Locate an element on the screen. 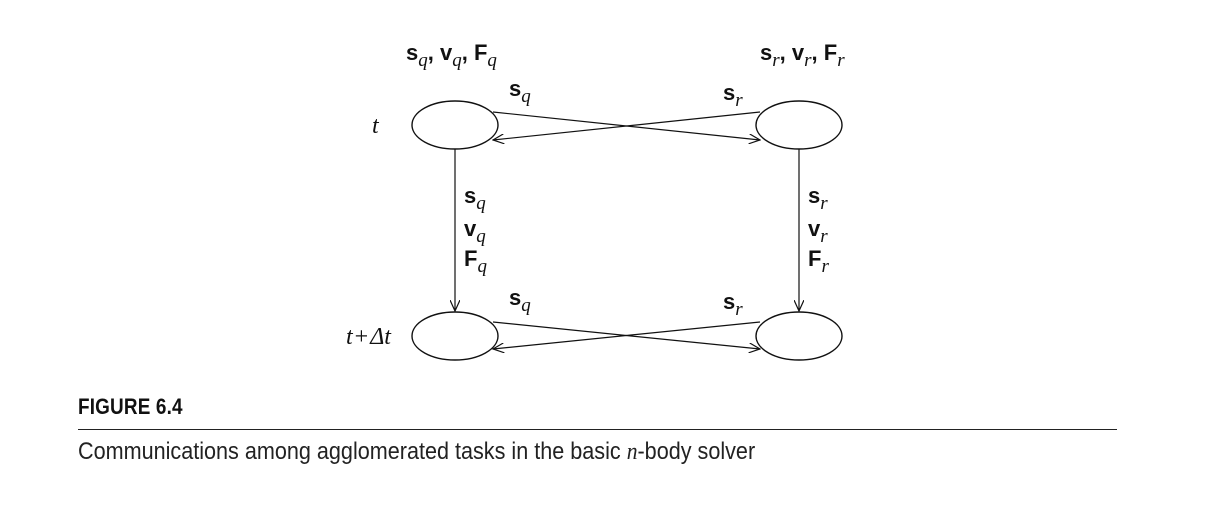 The width and height of the screenshot is (1224, 513). task-r-state-label: sr, vr, Fr is located at coordinates (802, 55).